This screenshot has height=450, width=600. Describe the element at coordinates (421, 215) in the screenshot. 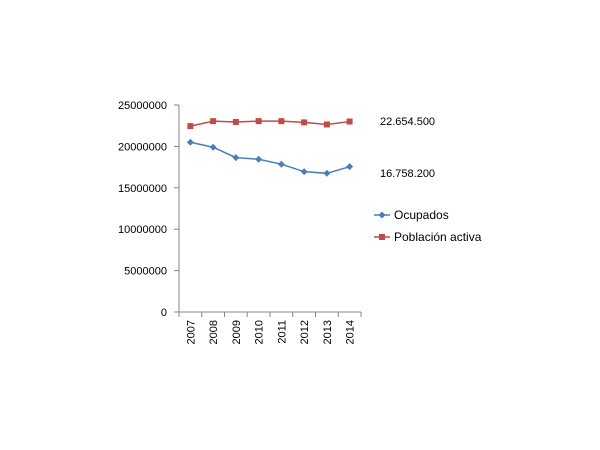

I see `legend-label-ocupados: Ocupados` at that location.